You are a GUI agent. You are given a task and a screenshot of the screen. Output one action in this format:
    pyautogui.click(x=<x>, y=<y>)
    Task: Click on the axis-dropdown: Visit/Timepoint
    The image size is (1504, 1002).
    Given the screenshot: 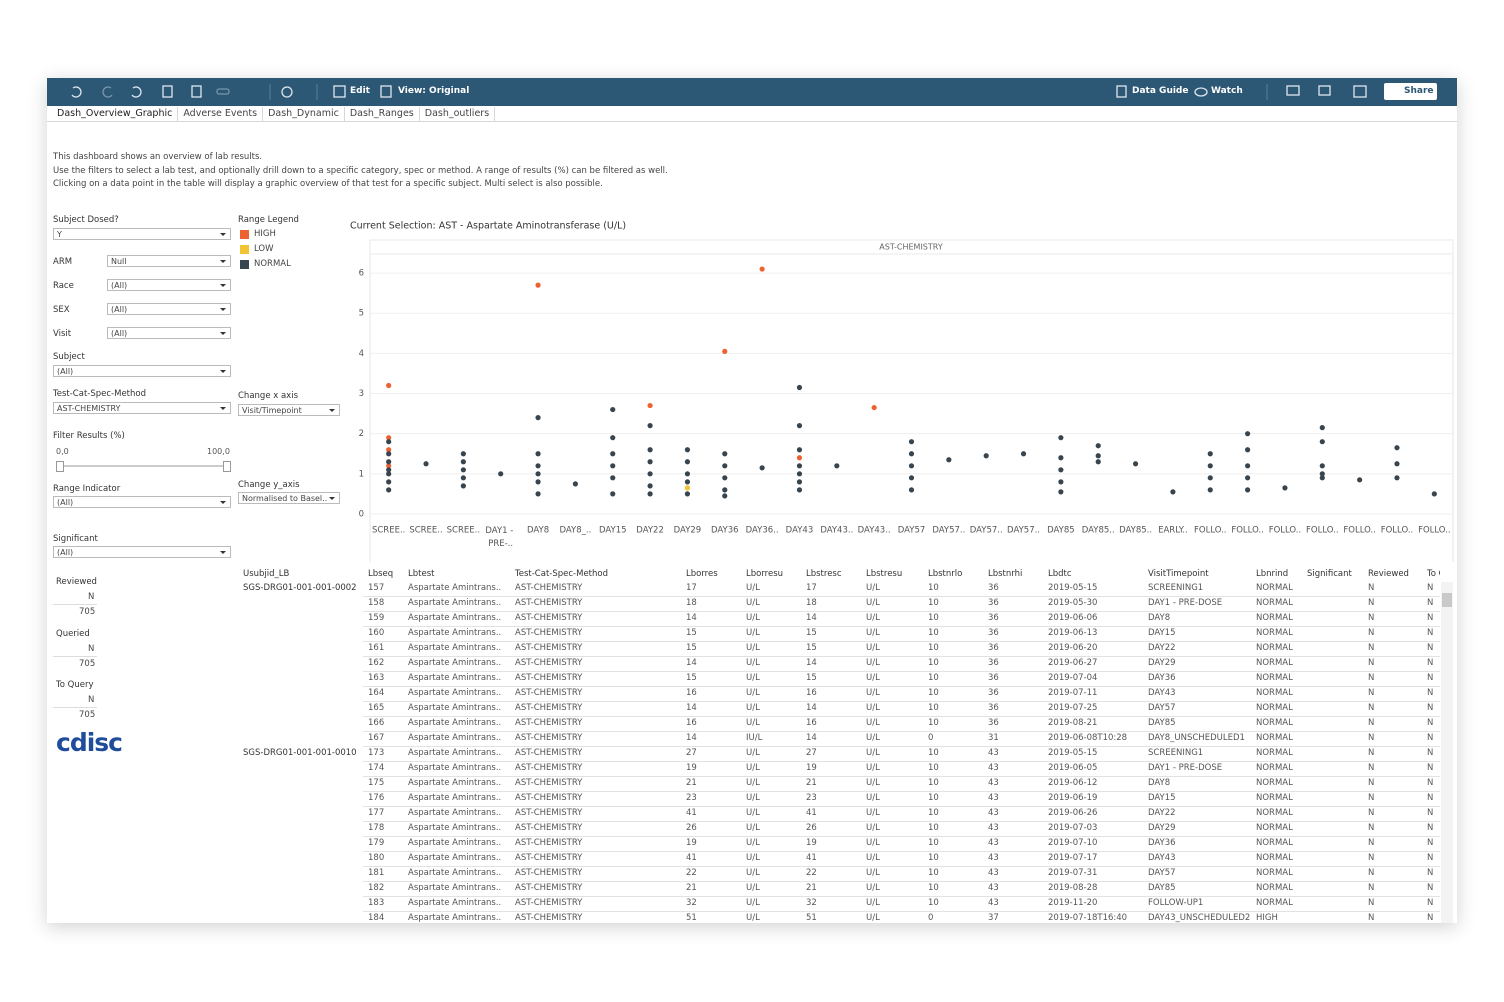 What is the action you would take?
    pyautogui.click(x=289, y=410)
    